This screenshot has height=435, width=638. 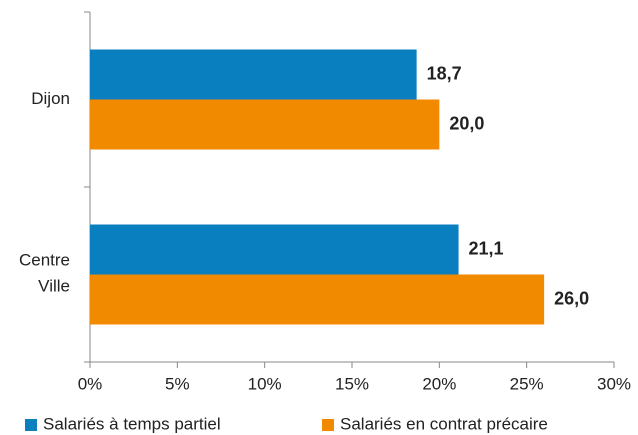 I want to click on legend-label: Salariés en contrat précaire, so click(x=444, y=423).